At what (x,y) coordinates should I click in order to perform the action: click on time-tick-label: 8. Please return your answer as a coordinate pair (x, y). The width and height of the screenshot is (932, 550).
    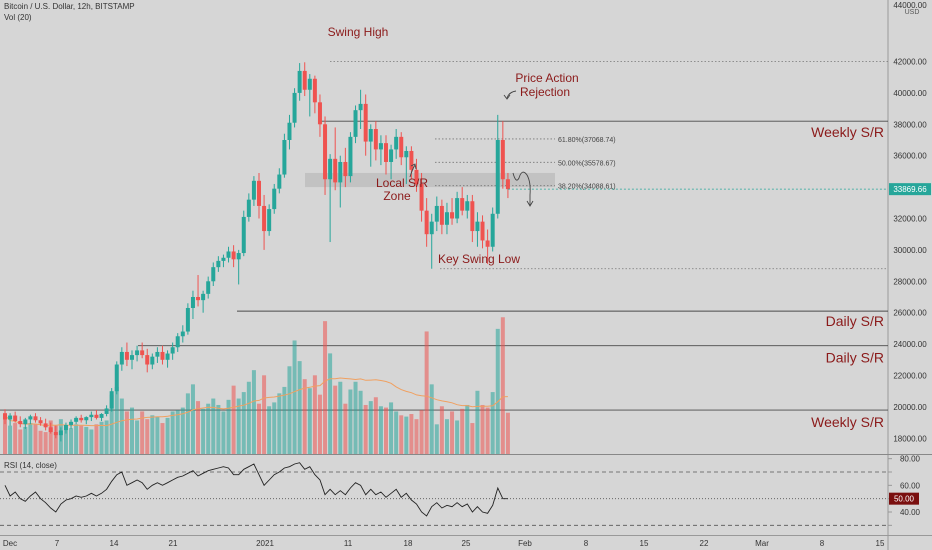
    Looking at the image, I should click on (586, 543).